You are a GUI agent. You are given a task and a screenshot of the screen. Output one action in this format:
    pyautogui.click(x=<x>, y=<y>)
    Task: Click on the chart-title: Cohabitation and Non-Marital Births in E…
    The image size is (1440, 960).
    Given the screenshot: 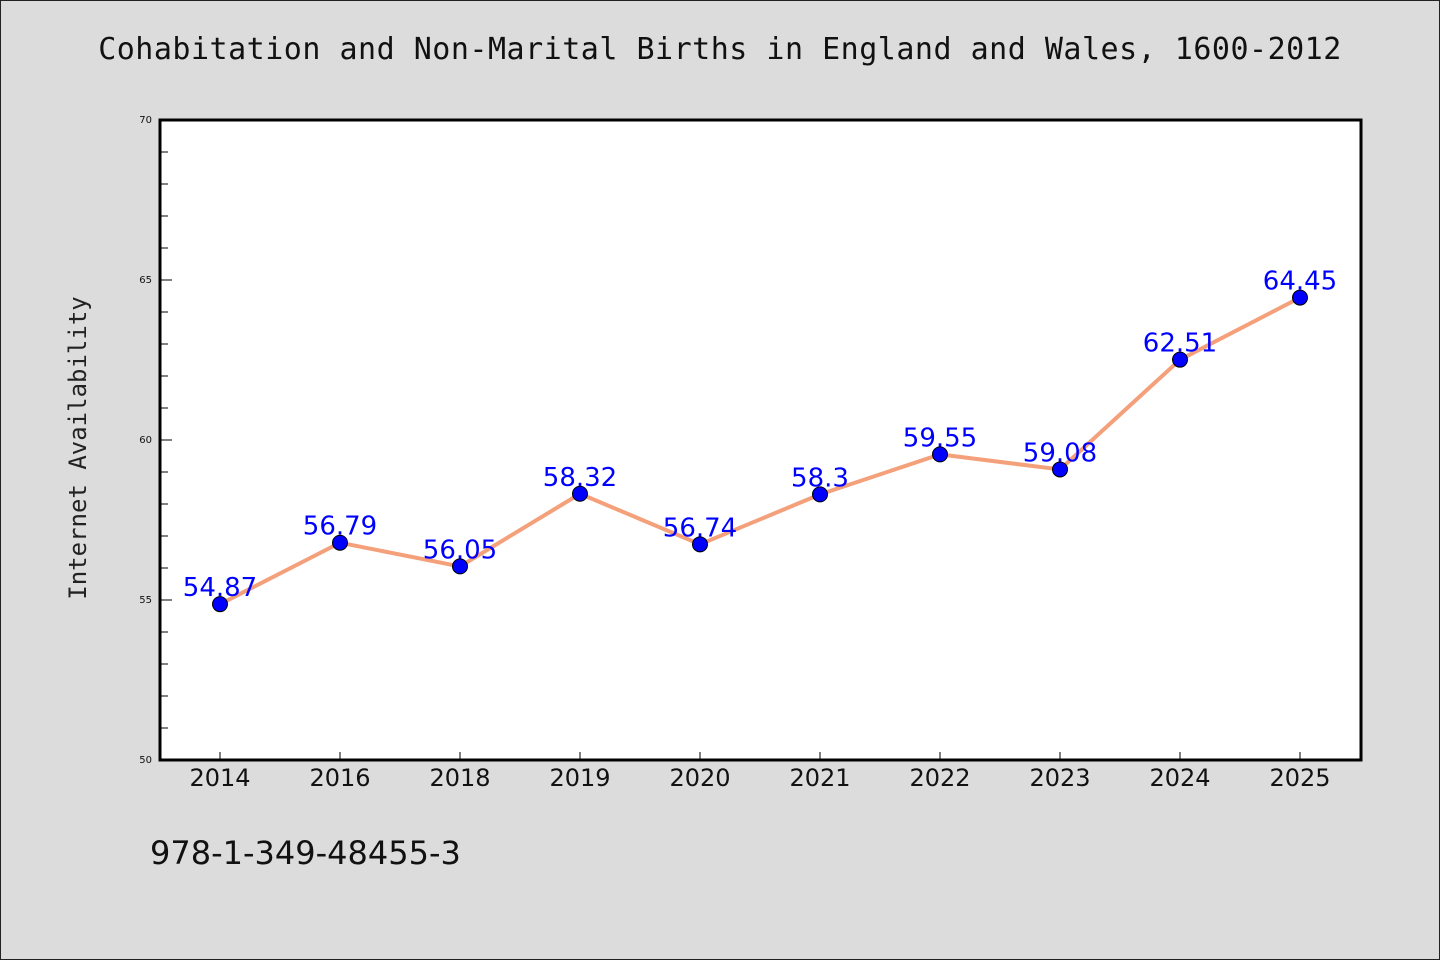 What is the action you would take?
    pyautogui.click(x=720, y=49)
    